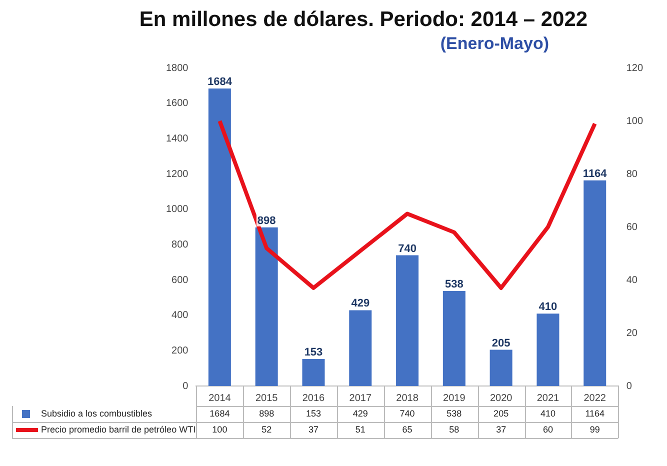 Image resolution: width=667 pixels, height=466 pixels. I want to click on y-tick-label: 0, so click(185, 386).